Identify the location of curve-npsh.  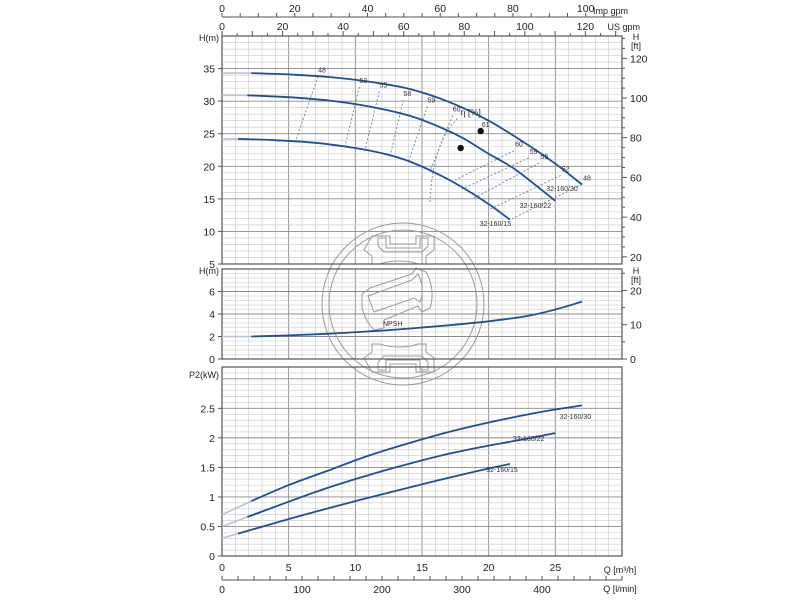
(417, 319).